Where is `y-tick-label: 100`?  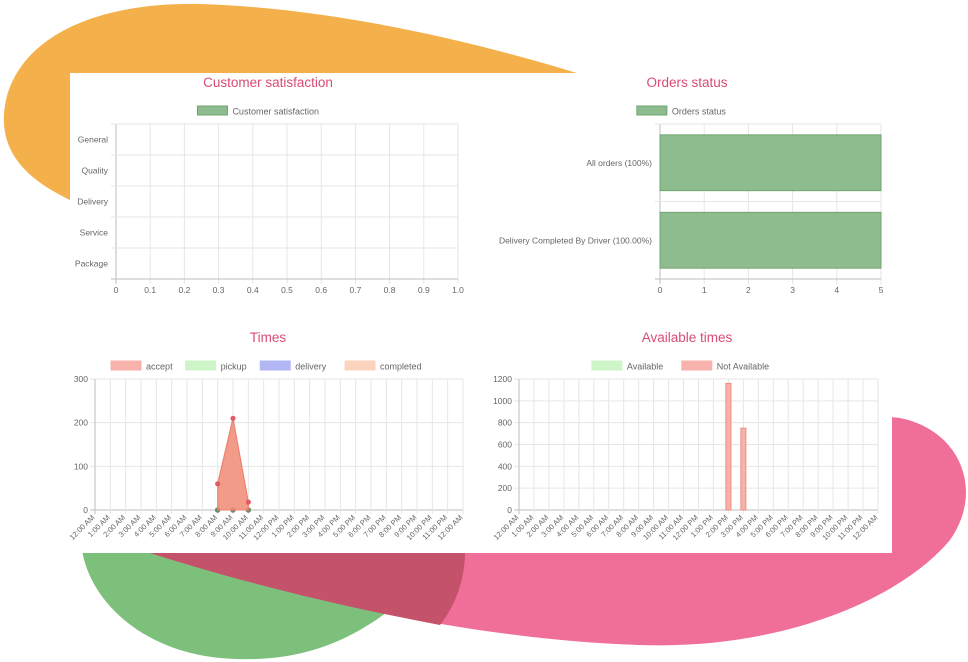 y-tick-label: 100 is located at coordinates (81, 466).